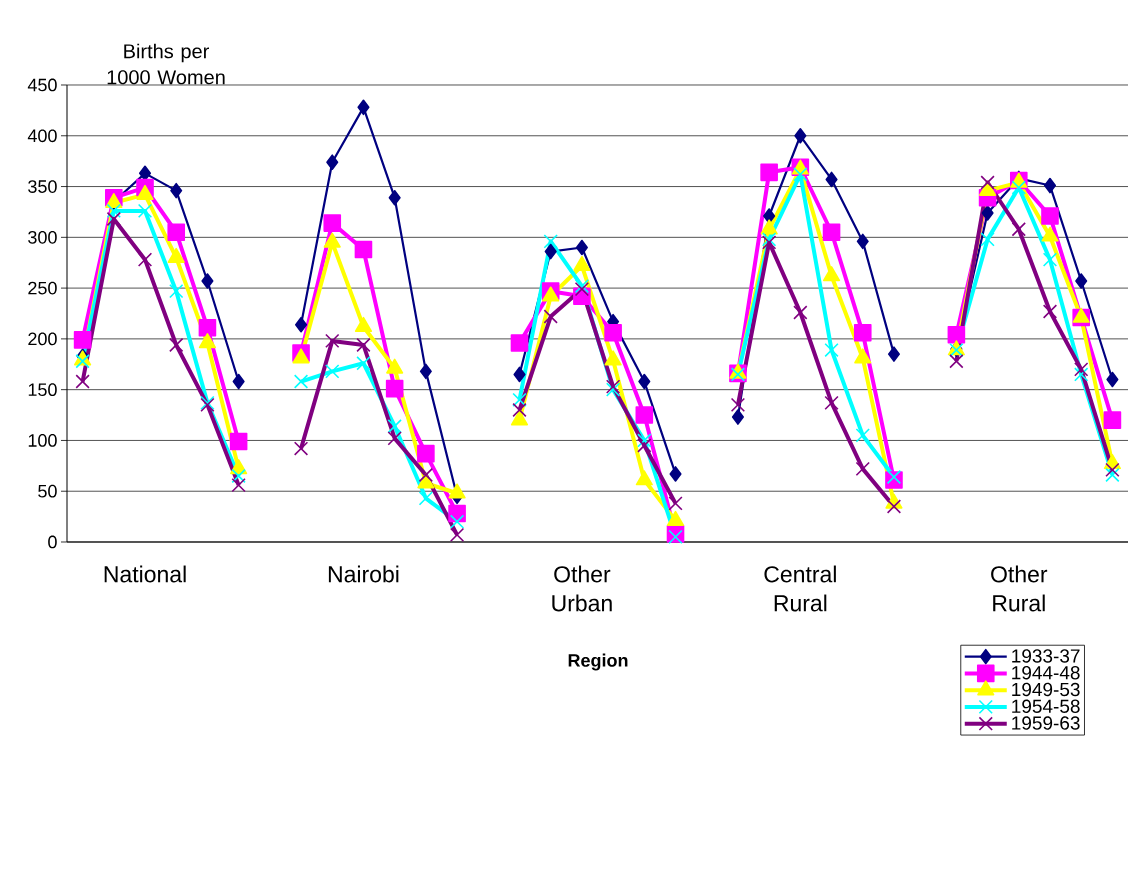 The image size is (1131, 869). I want to click on y-tick-label: 200, so click(42, 339).